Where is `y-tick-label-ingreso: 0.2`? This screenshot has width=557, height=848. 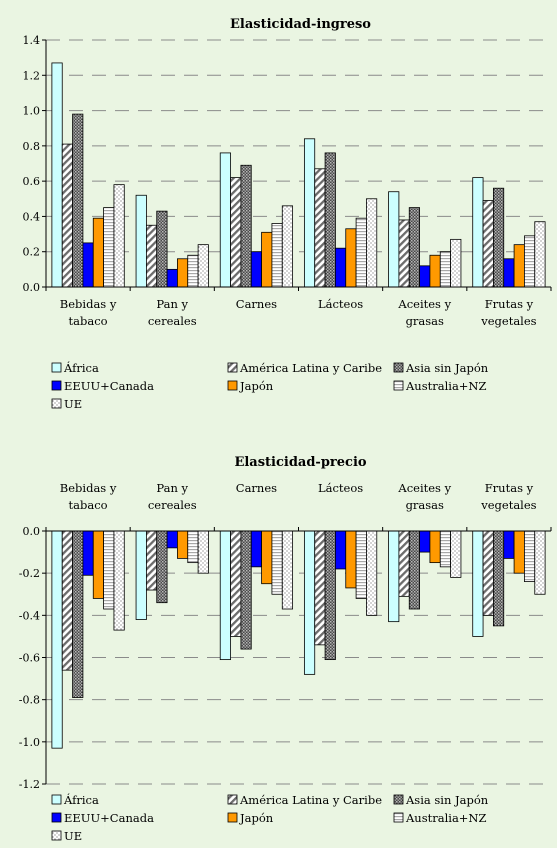 y-tick-label-ingreso: 0.2 is located at coordinates (32, 252).